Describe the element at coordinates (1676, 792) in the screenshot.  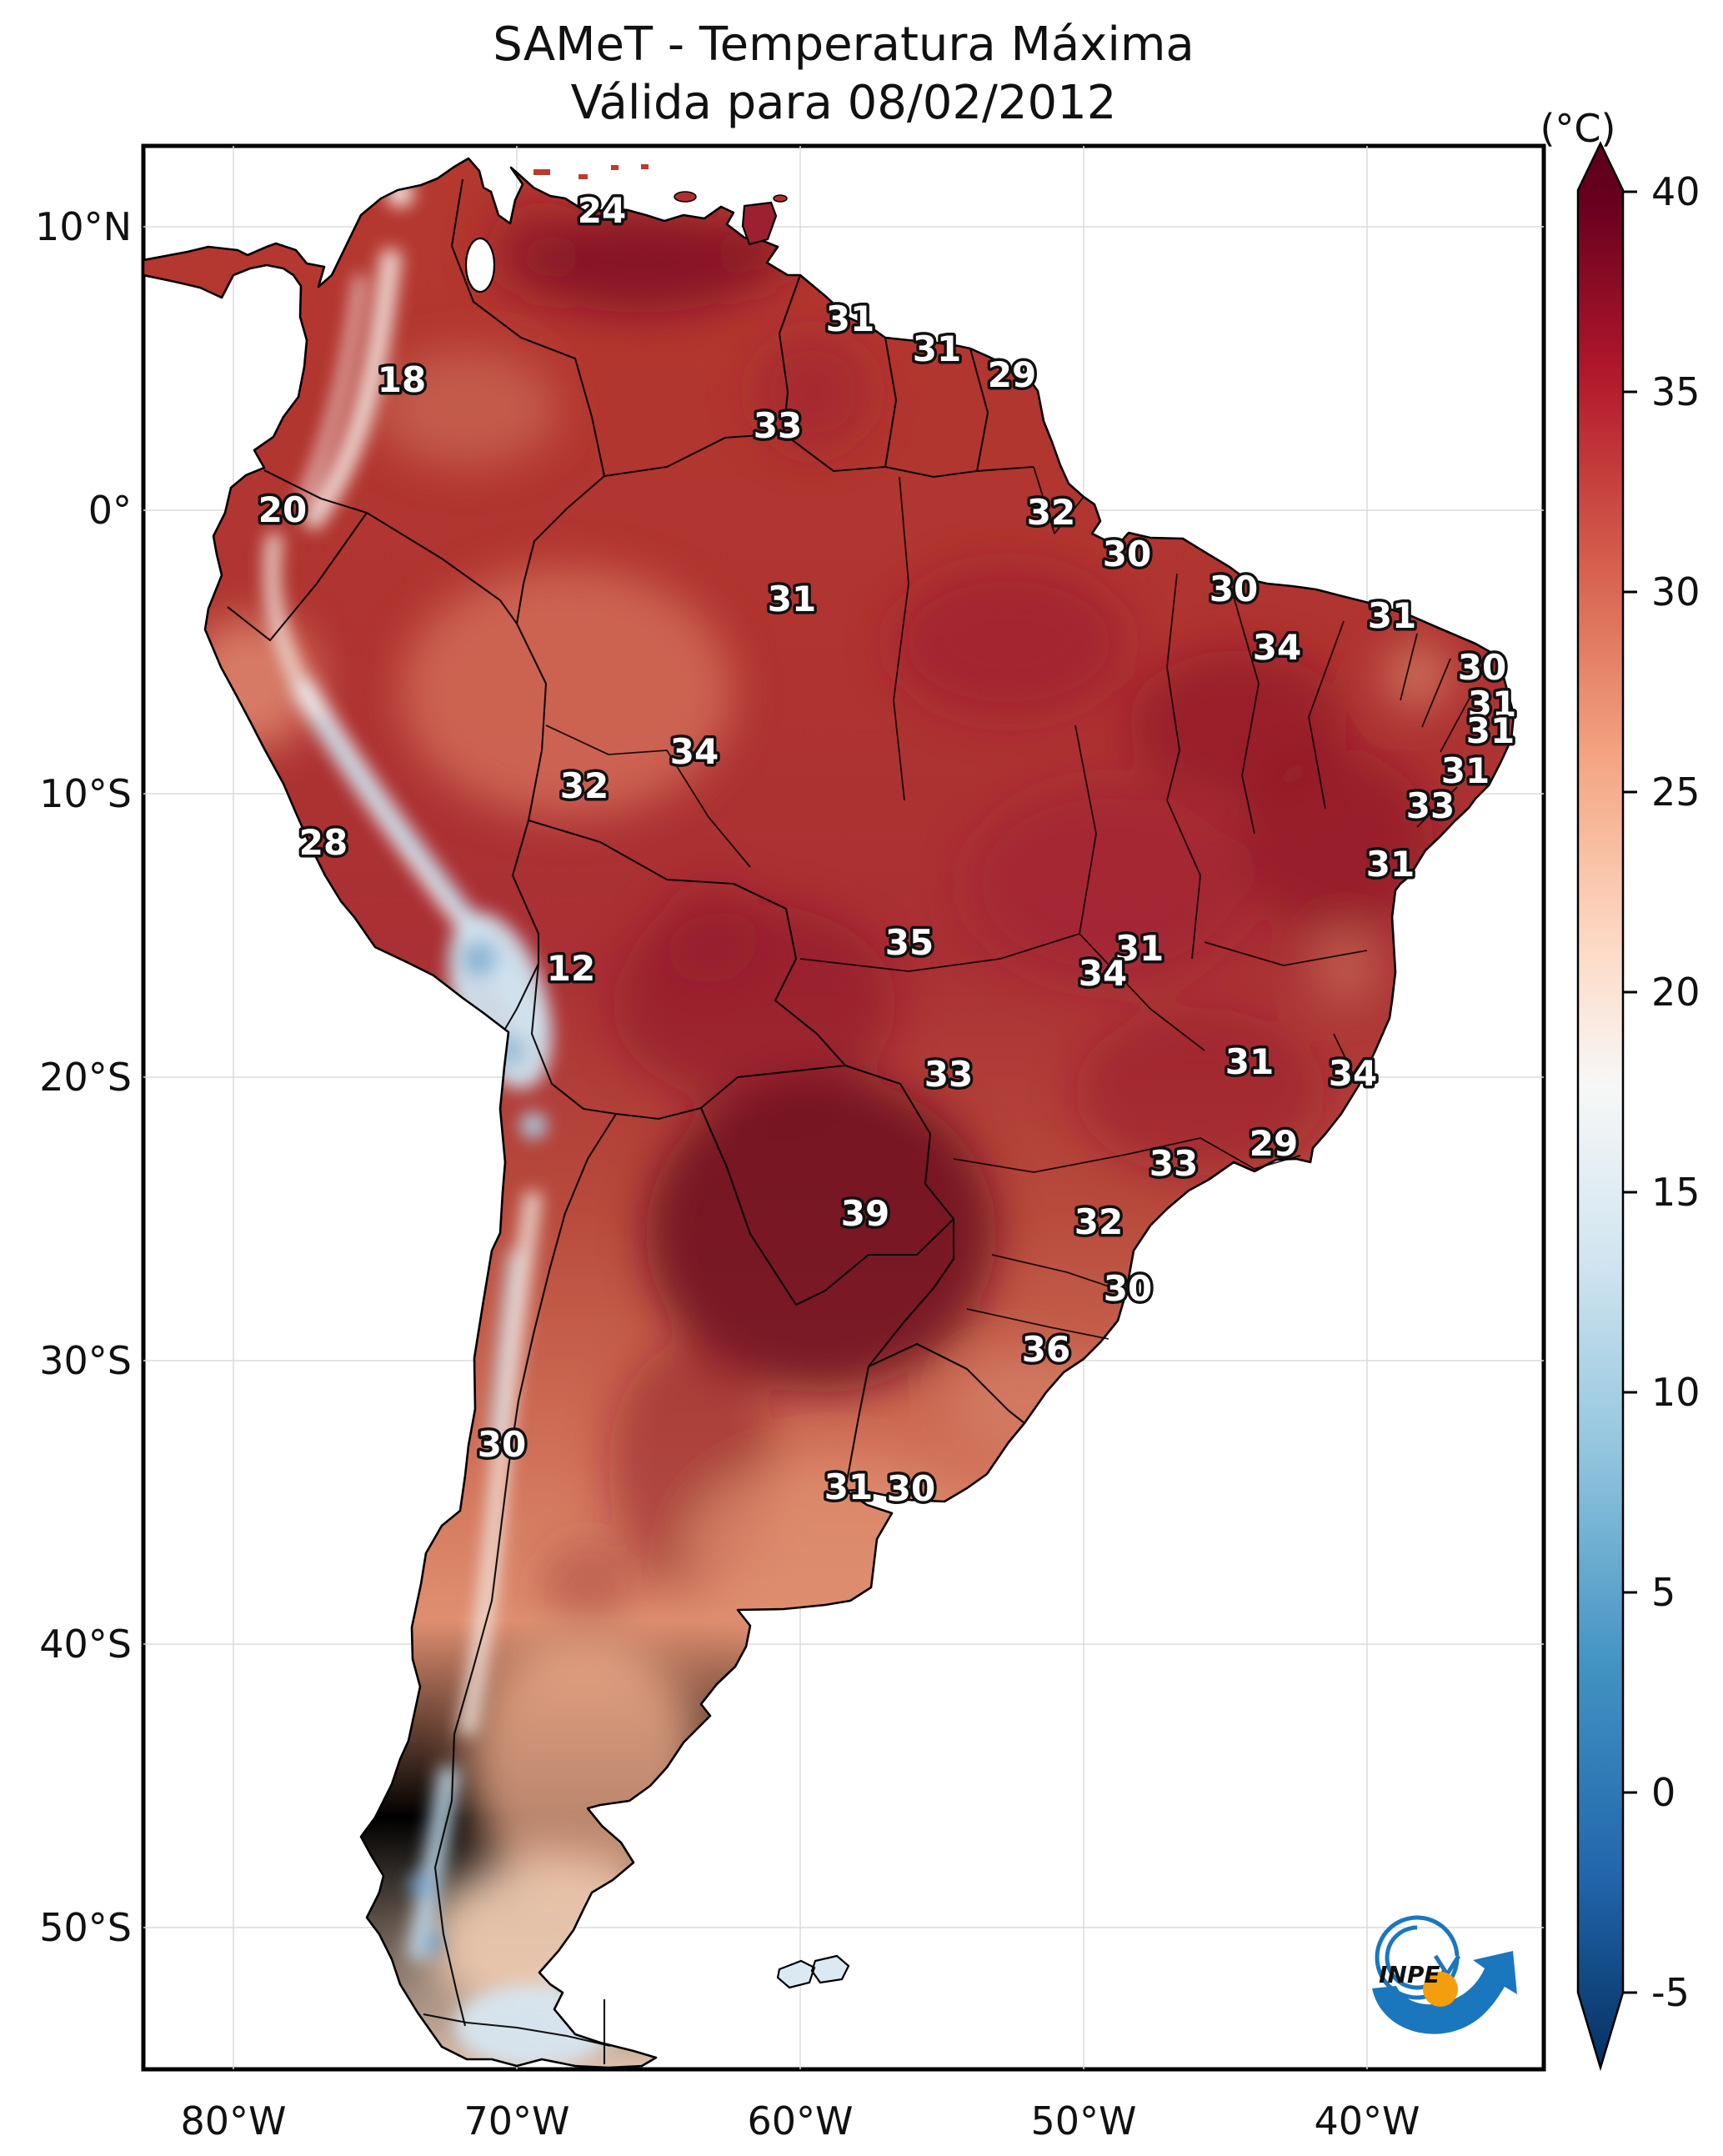
I see `cbar-tick-label: 25` at that location.